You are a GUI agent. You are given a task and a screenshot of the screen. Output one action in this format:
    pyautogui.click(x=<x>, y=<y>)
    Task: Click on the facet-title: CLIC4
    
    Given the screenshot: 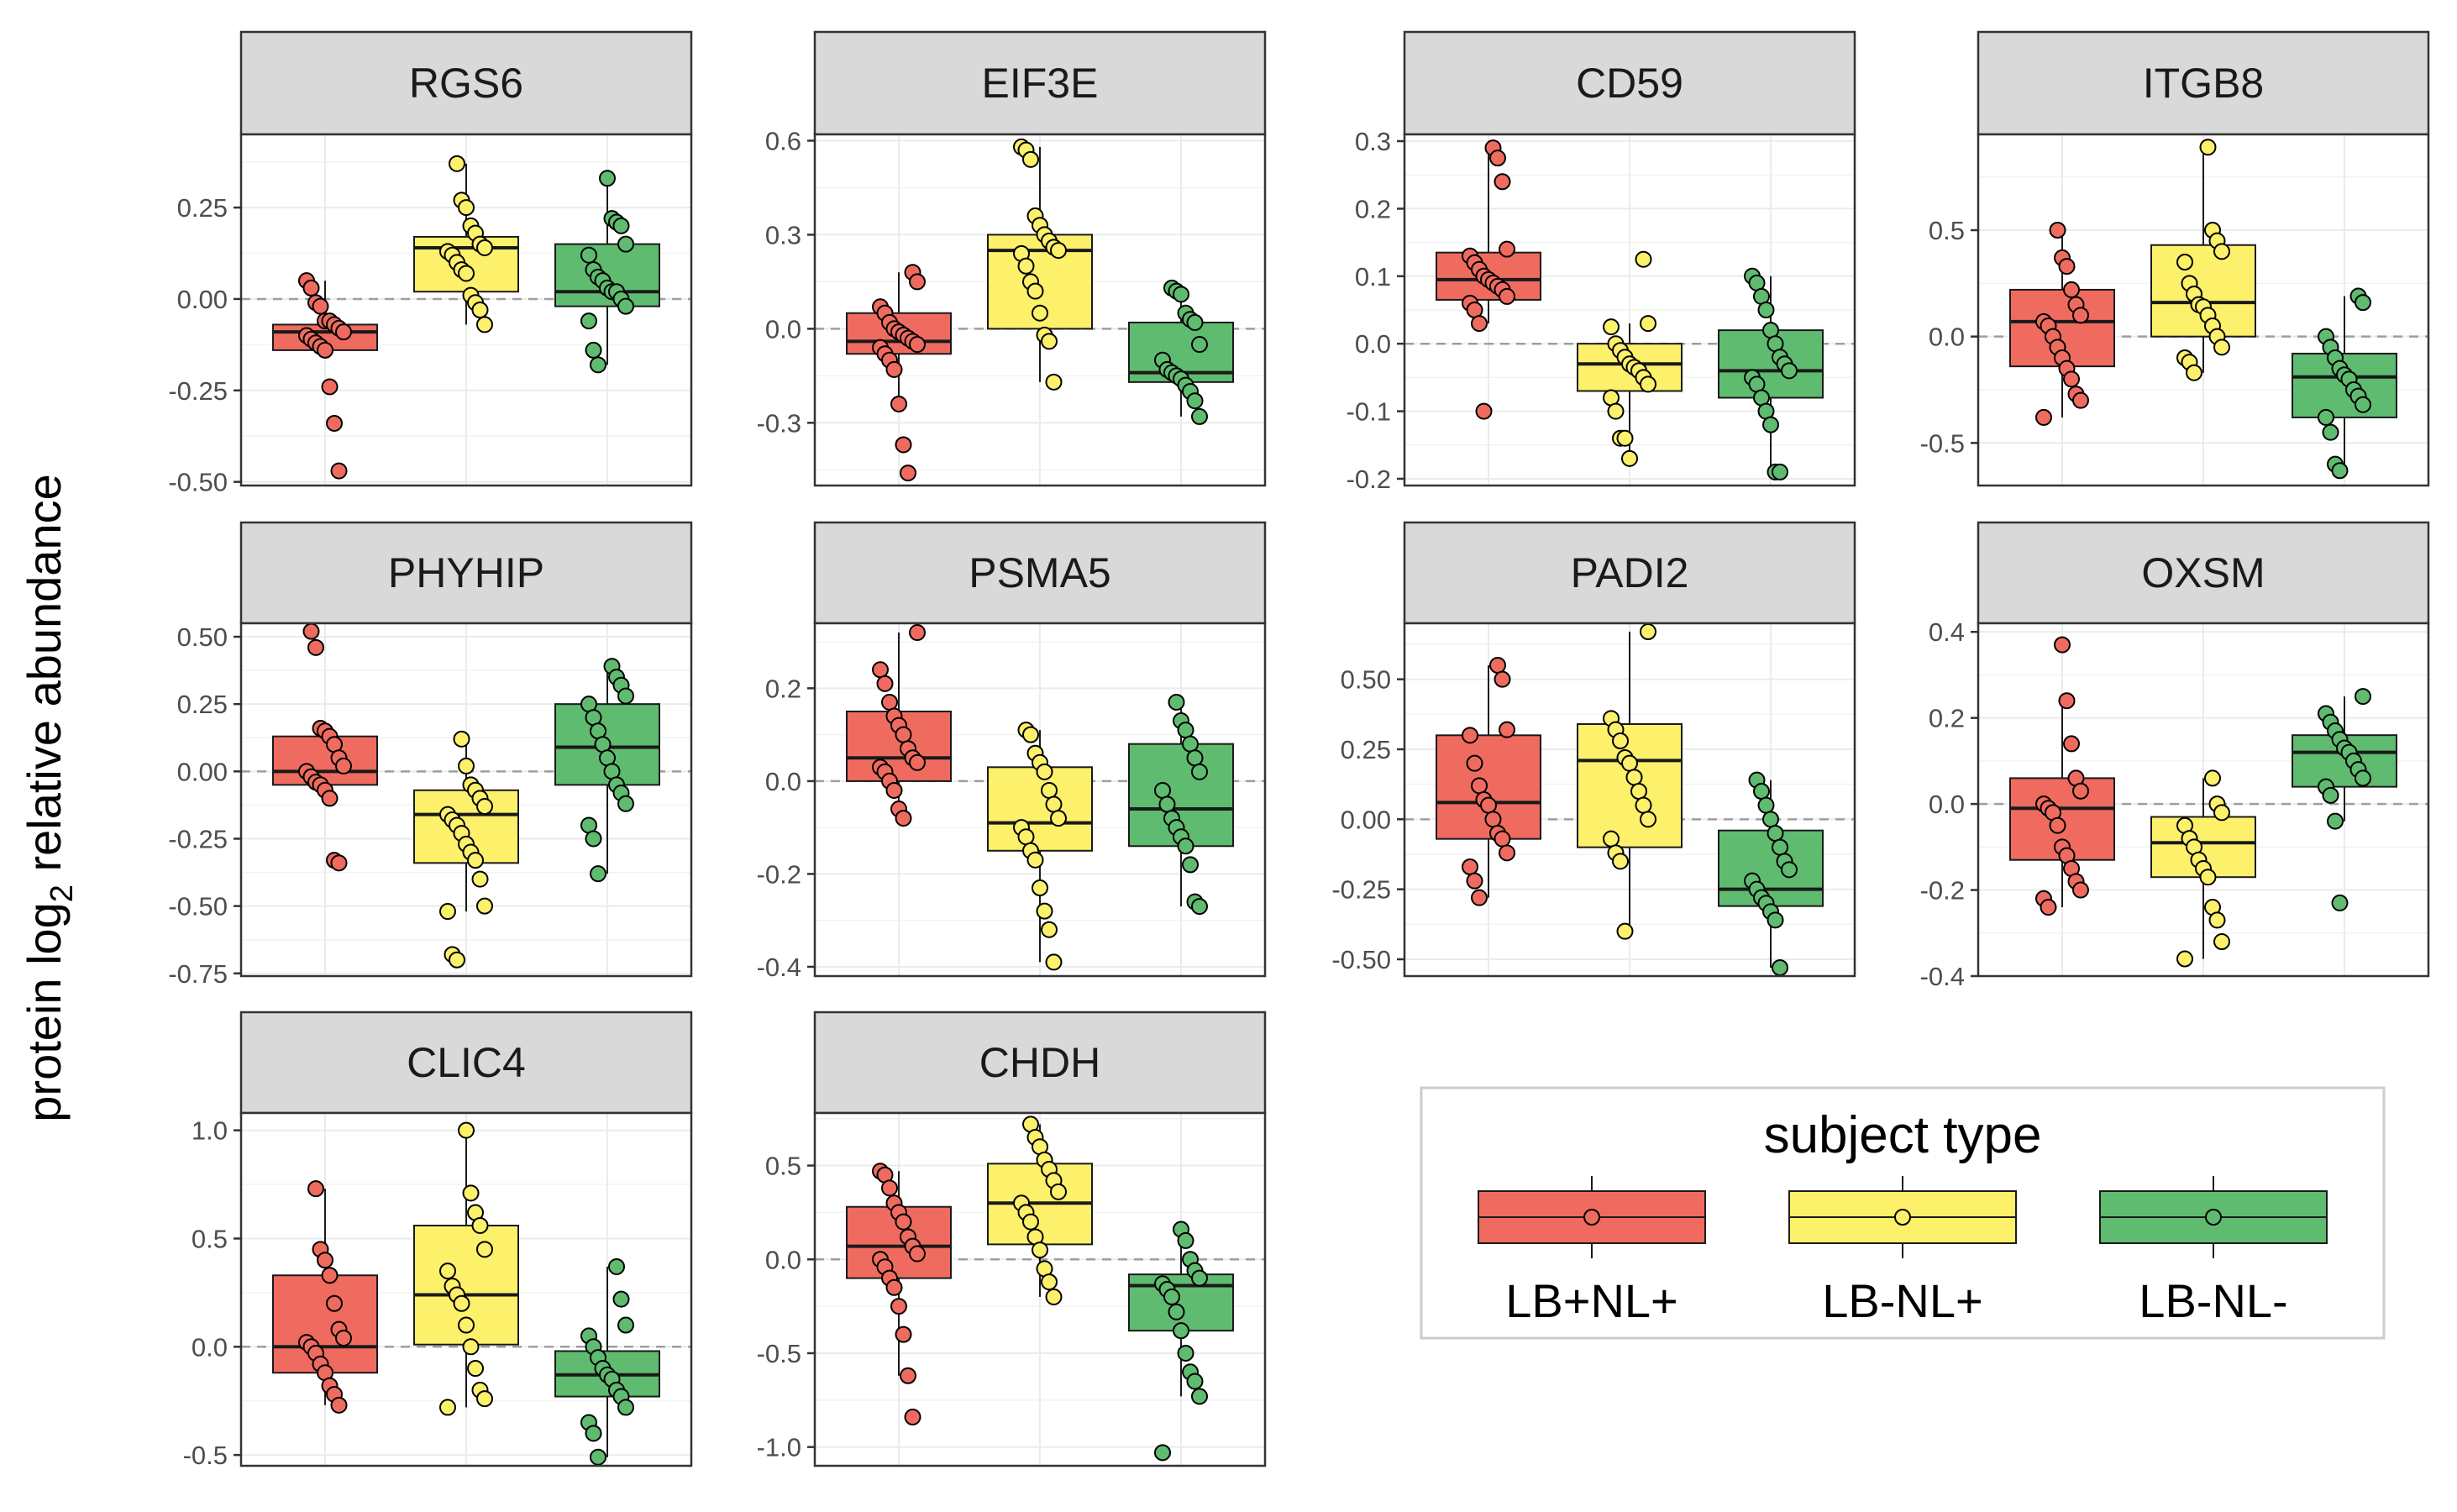 What is the action you would take?
    pyautogui.click(x=466, y=1062)
    